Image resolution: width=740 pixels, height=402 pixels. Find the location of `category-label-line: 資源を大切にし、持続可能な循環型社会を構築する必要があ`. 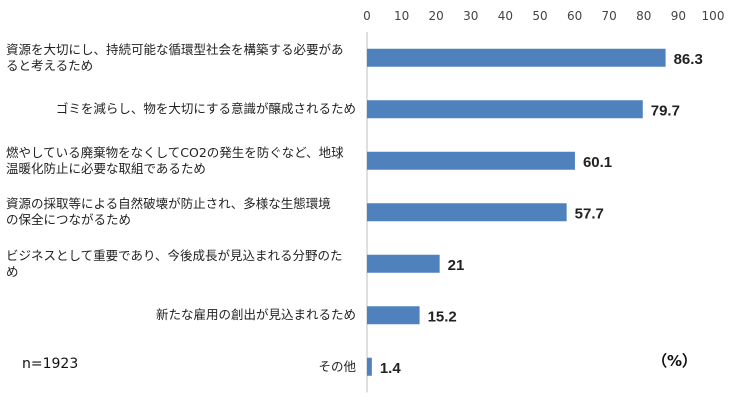

category-label-line: 資源を大切にし、持続可能な循環型社会を構築する必要があ is located at coordinates (175, 49).